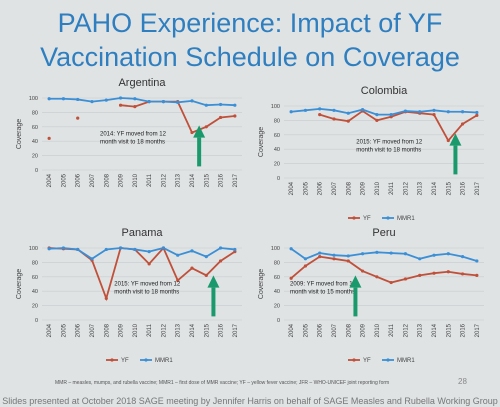 The image size is (500, 407). What do you see at coordinates (250, 23) in the screenshot?
I see `slide-title-line-1: PAHO Experience: Impact of YF` at bounding box center [250, 23].